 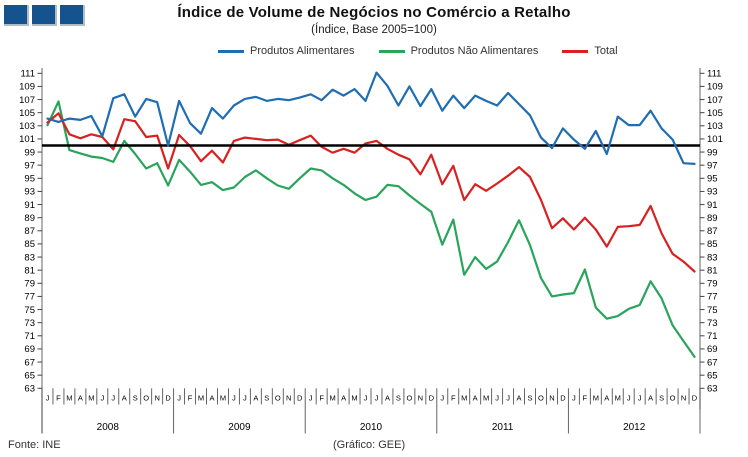 I want to click on y-tick-label-left: 93, so click(x=29, y=192).